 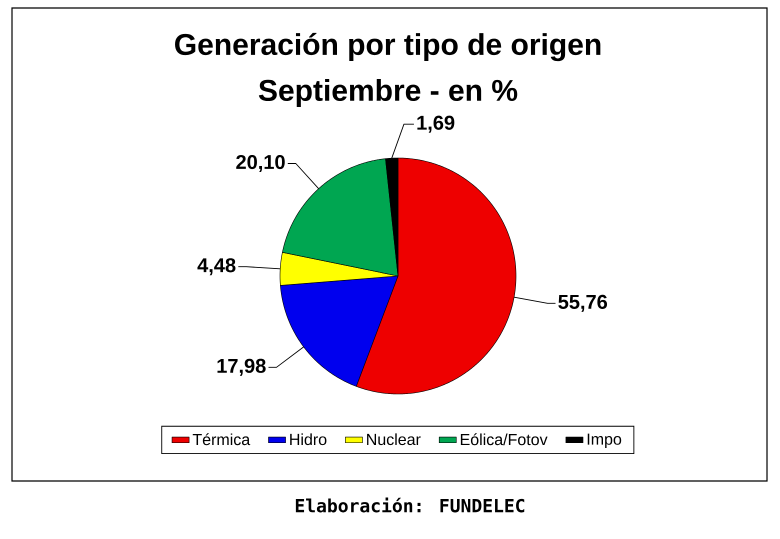 I want to click on text: Elaboración: FUNDELEC, so click(x=410, y=505).